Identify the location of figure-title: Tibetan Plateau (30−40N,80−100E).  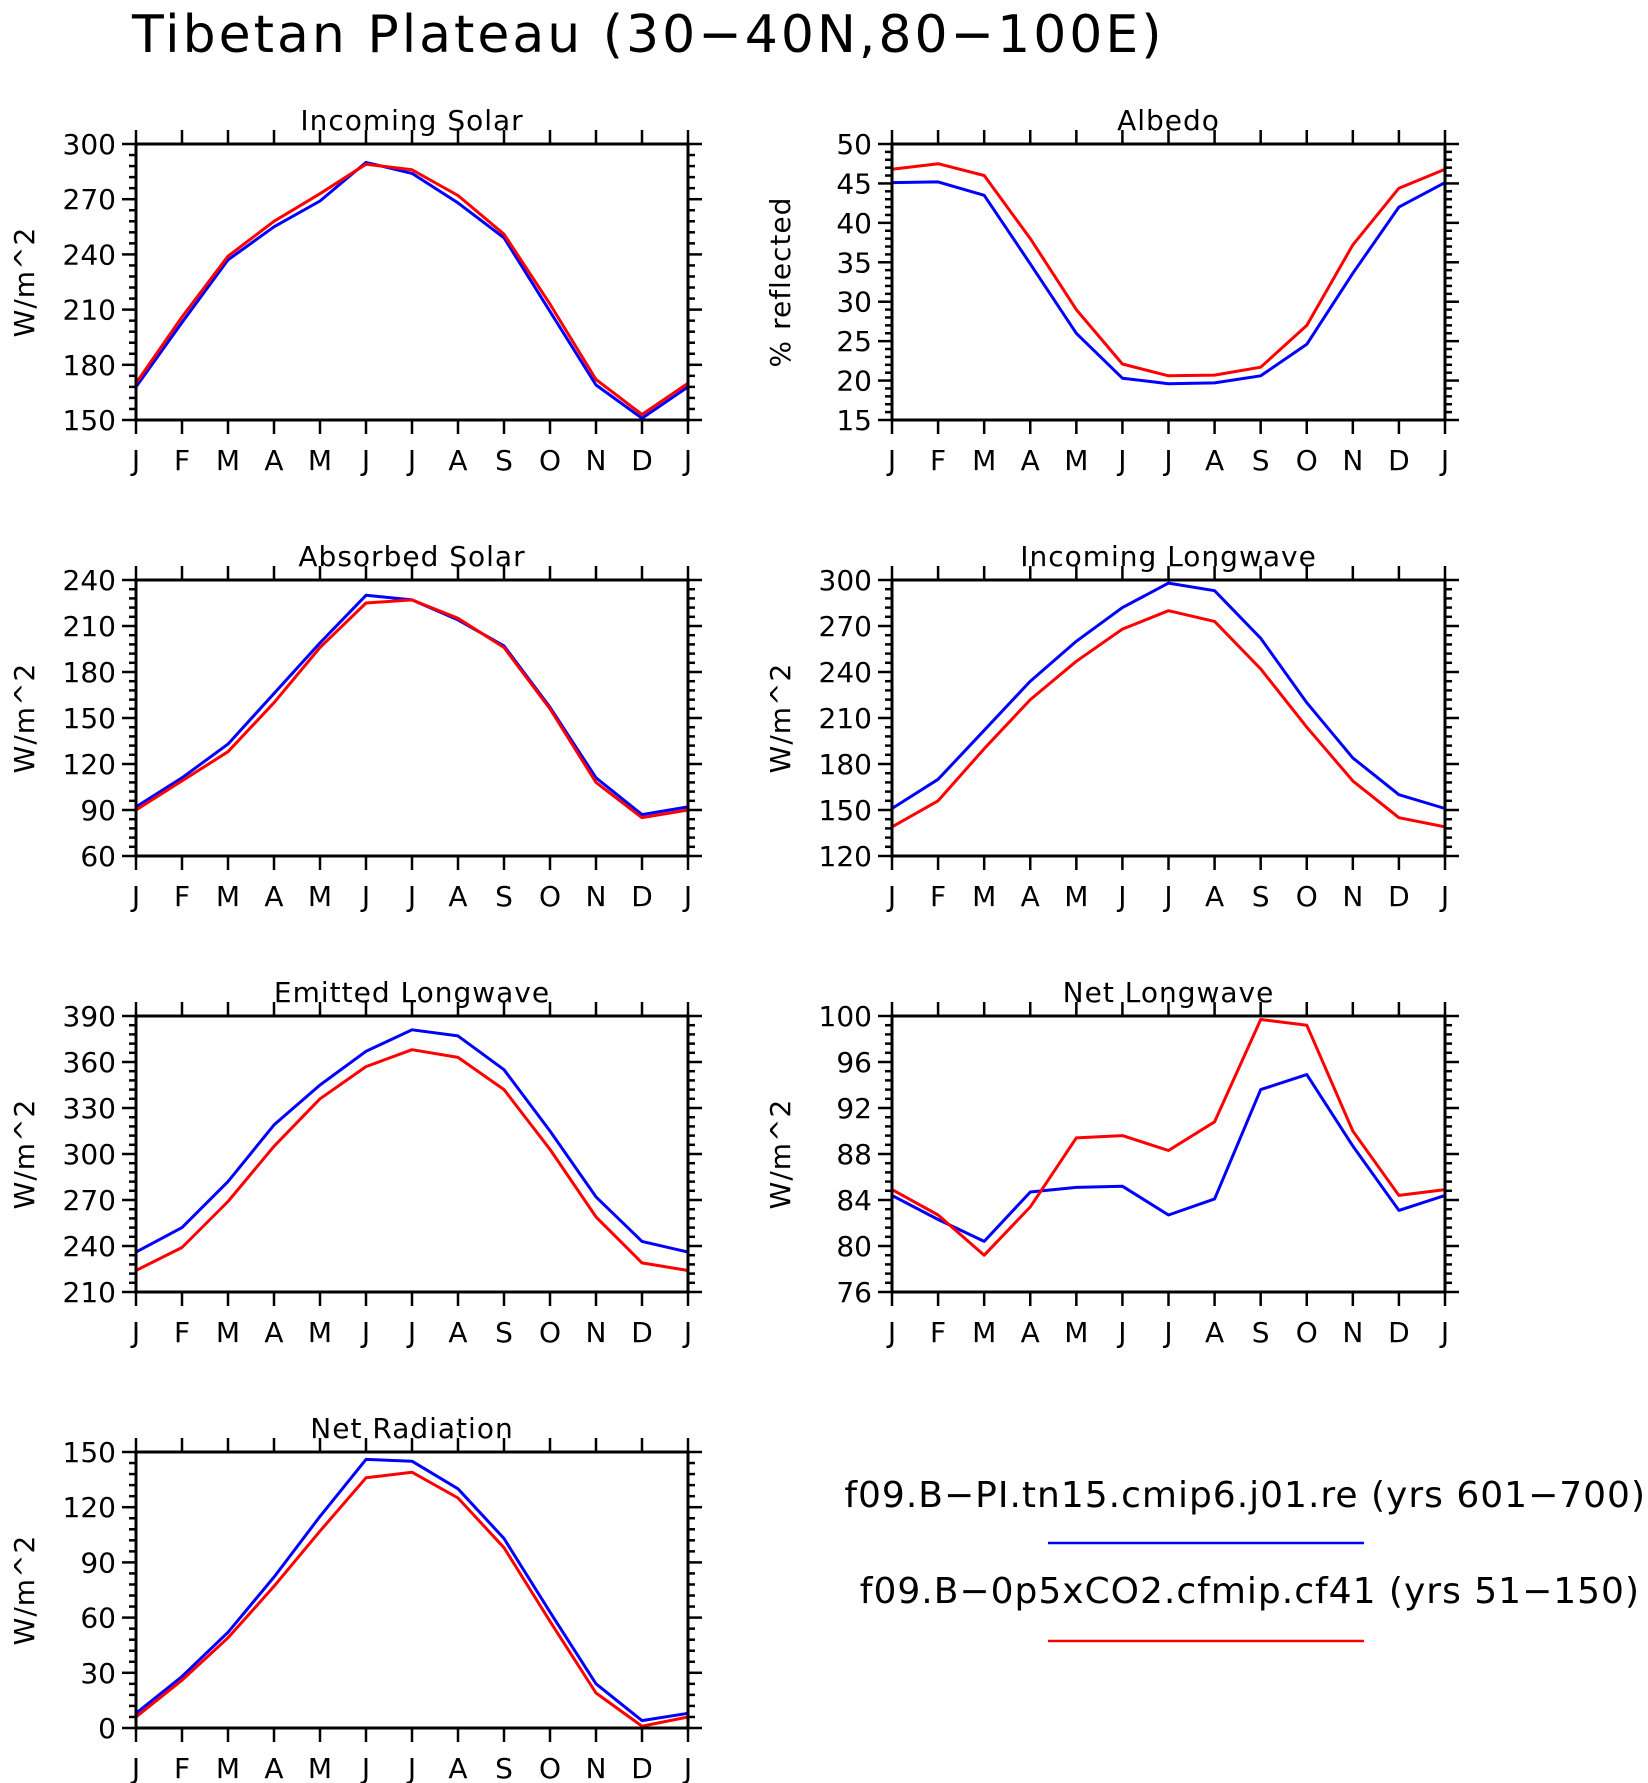
(648, 35).